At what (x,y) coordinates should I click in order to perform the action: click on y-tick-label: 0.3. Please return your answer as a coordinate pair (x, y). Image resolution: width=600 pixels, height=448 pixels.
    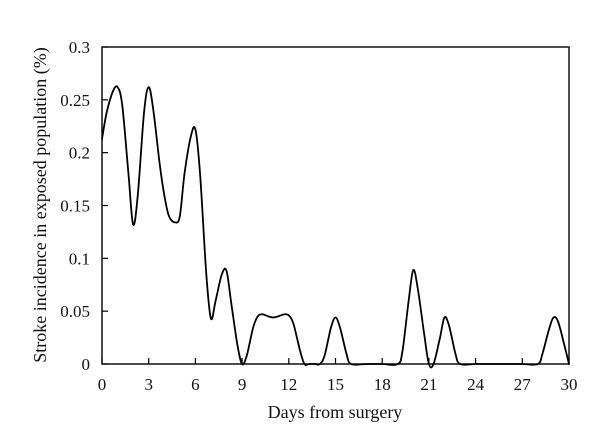
    Looking at the image, I should click on (79, 47).